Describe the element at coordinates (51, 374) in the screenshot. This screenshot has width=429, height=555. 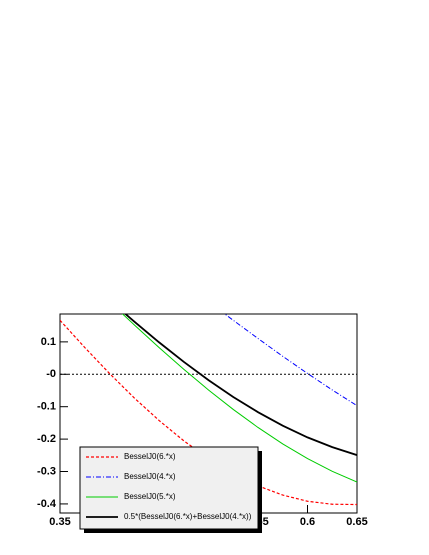
I see `y-tick-label: -0` at that location.